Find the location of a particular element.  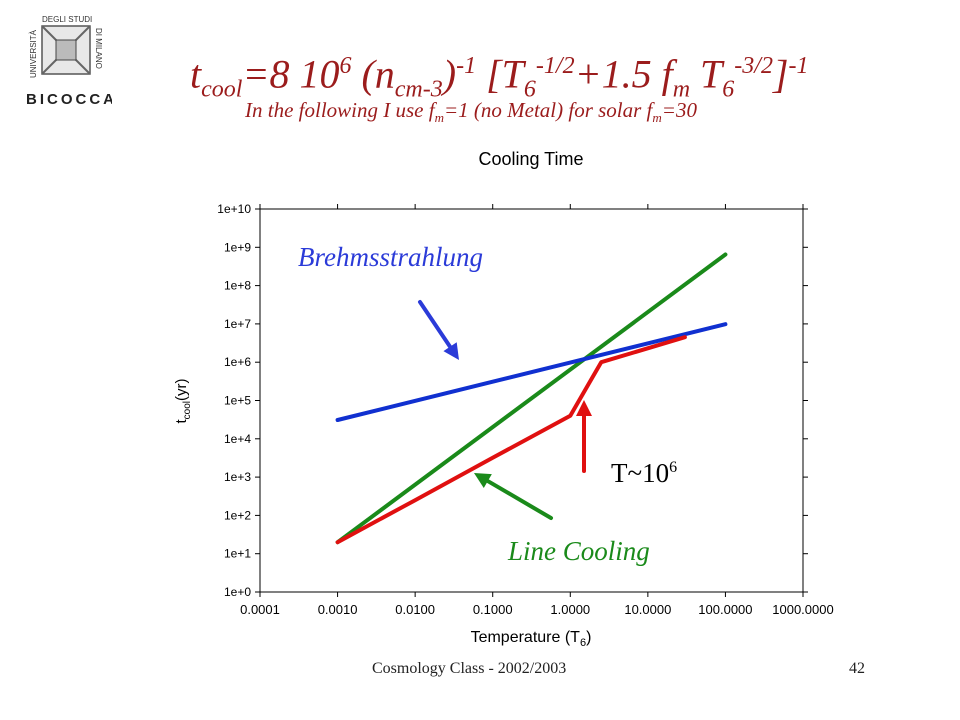

x-tick-label: 0.0001 is located at coordinates (260, 609).